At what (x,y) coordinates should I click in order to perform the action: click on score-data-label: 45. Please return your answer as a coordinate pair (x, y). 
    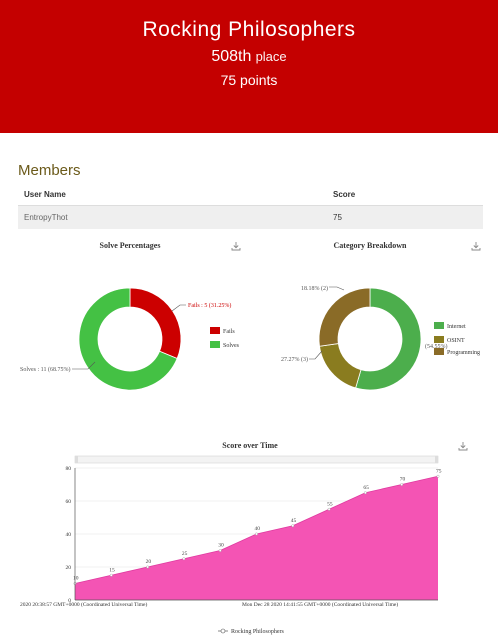
    Looking at the image, I should click on (294, 521).